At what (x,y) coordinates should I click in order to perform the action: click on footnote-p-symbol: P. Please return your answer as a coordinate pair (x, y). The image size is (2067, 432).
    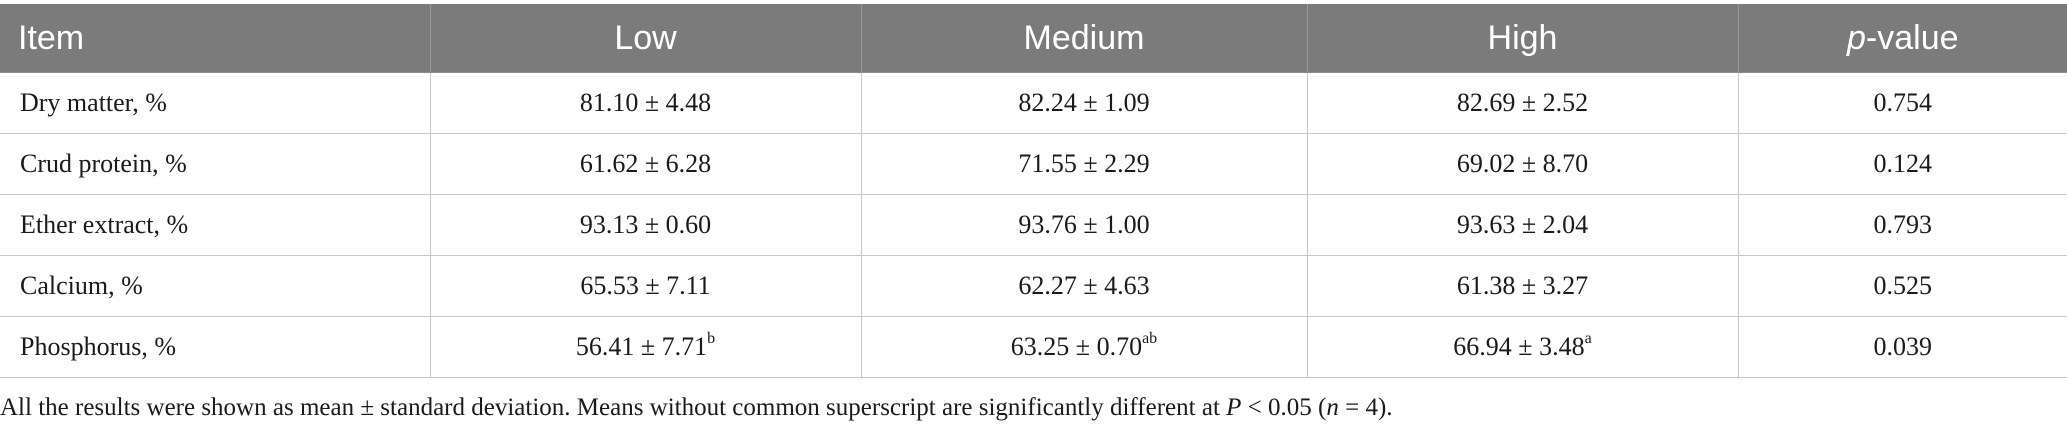
    Looking at the image, I should click on (1234, 407).